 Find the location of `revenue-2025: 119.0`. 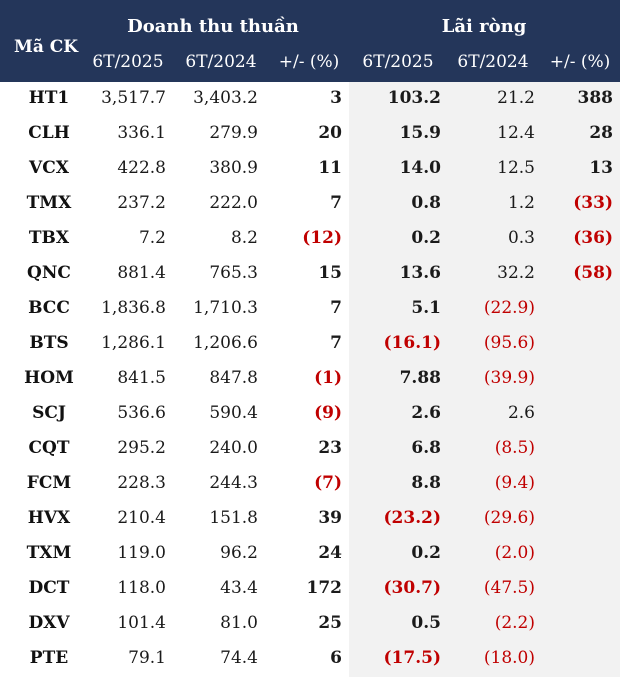

revenue-2025: 119.0 is located at coordinates (141, 553).